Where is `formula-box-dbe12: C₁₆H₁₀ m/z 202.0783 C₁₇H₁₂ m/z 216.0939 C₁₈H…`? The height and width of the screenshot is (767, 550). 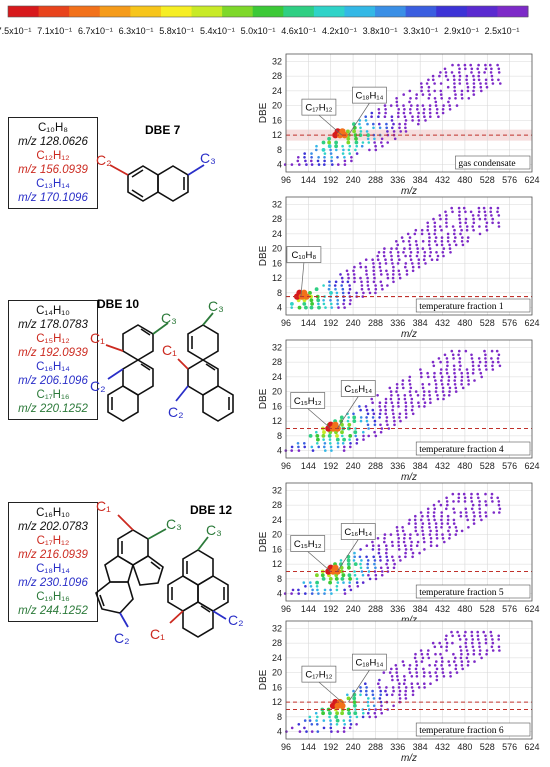
formula-box-dbe12: C₁₆H₁₀ m/z 202.0783 C₁₇H₁₂ m/z 216.0939 C₁₈H… is located at coordinates (53, 562).